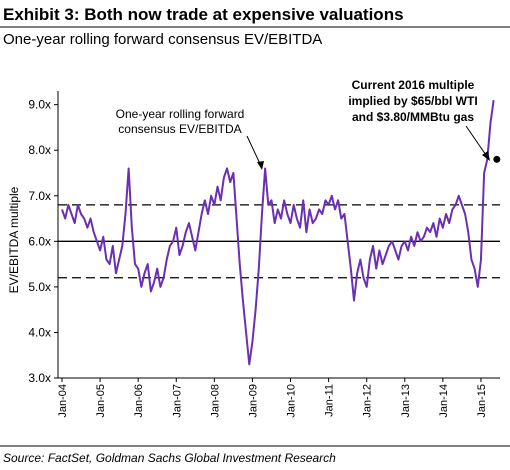  Describe the element at coordinates (39, 378) in the screenshot. I see `y-tick-label: 3.0x` at that location.